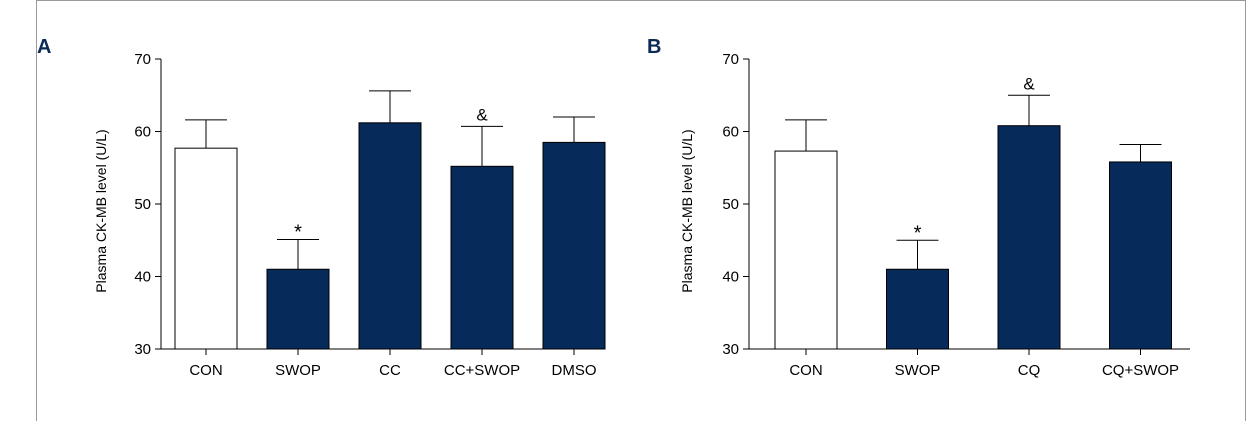 The width and height of the screenshot is (1247, 421). Describe the element at coordinates (482, 370) in the screenshot. I see `x-tick-label: CC+SWOP` at that location.